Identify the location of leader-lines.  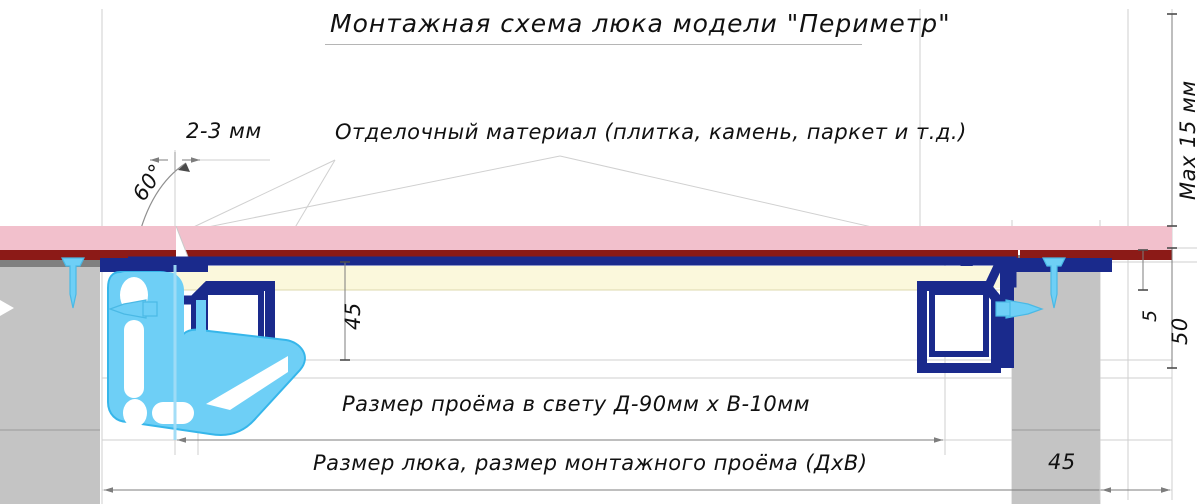
(551, 197).